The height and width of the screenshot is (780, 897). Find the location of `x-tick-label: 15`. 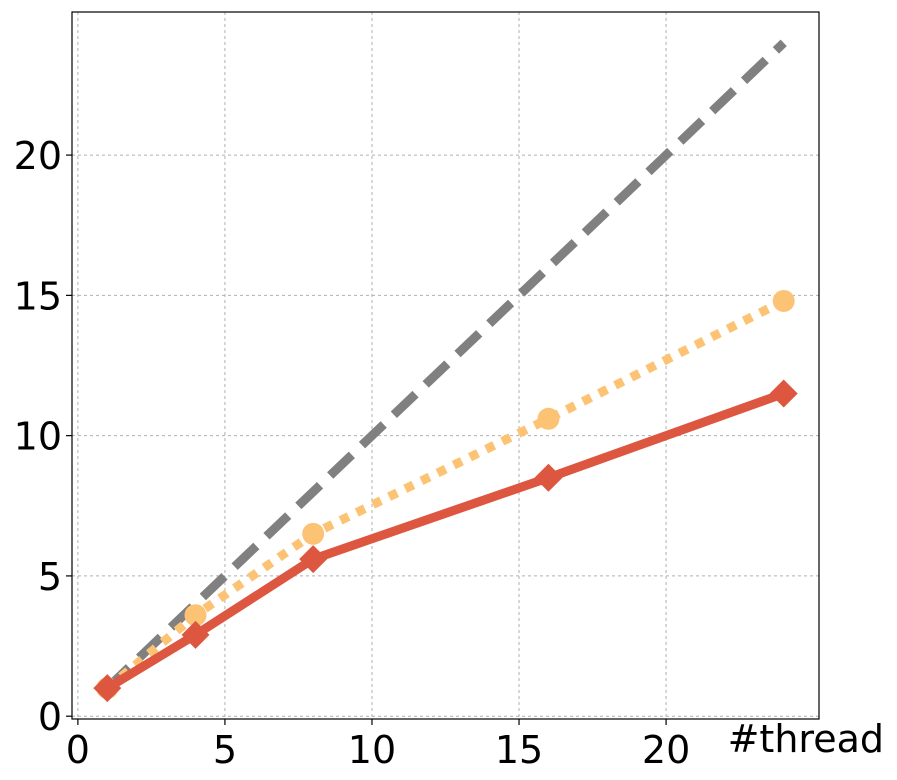

x-tick-label: 15 is located at coordinates (519, 750).